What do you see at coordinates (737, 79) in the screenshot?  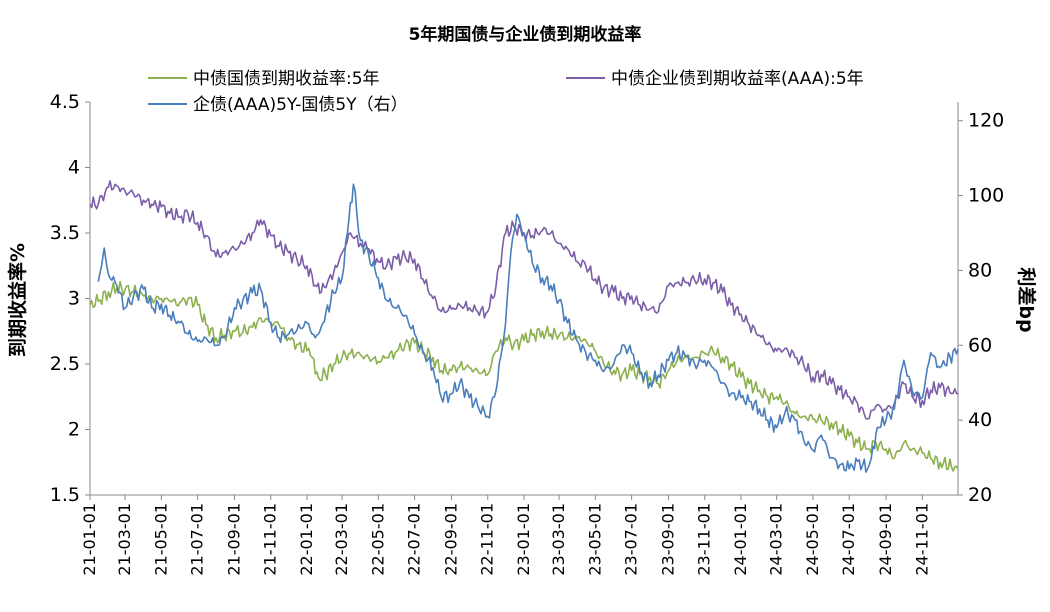 I see `legend-label-corp-yield: 中债企业债到期收益率(AAA):5年` at bounding box center [737, 79].